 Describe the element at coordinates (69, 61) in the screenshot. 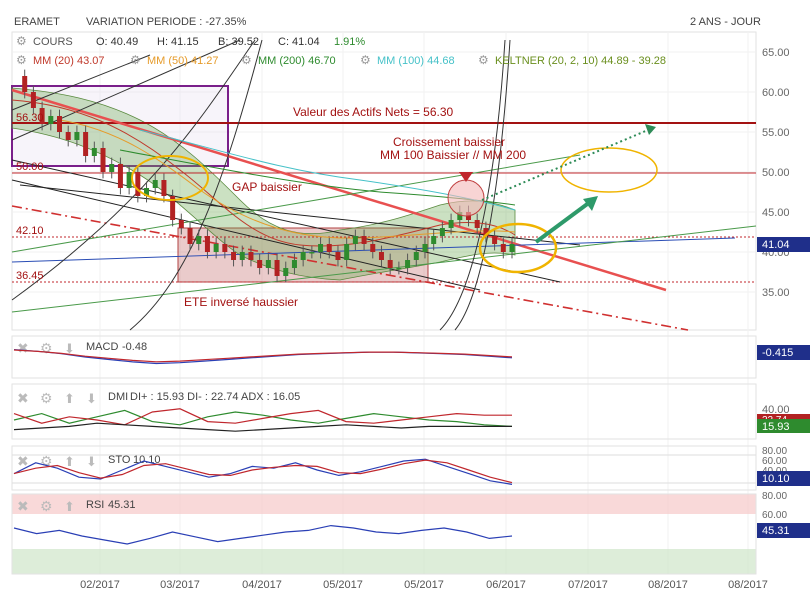

I see `legend-mm20: MM (20) 43.07` at that location.